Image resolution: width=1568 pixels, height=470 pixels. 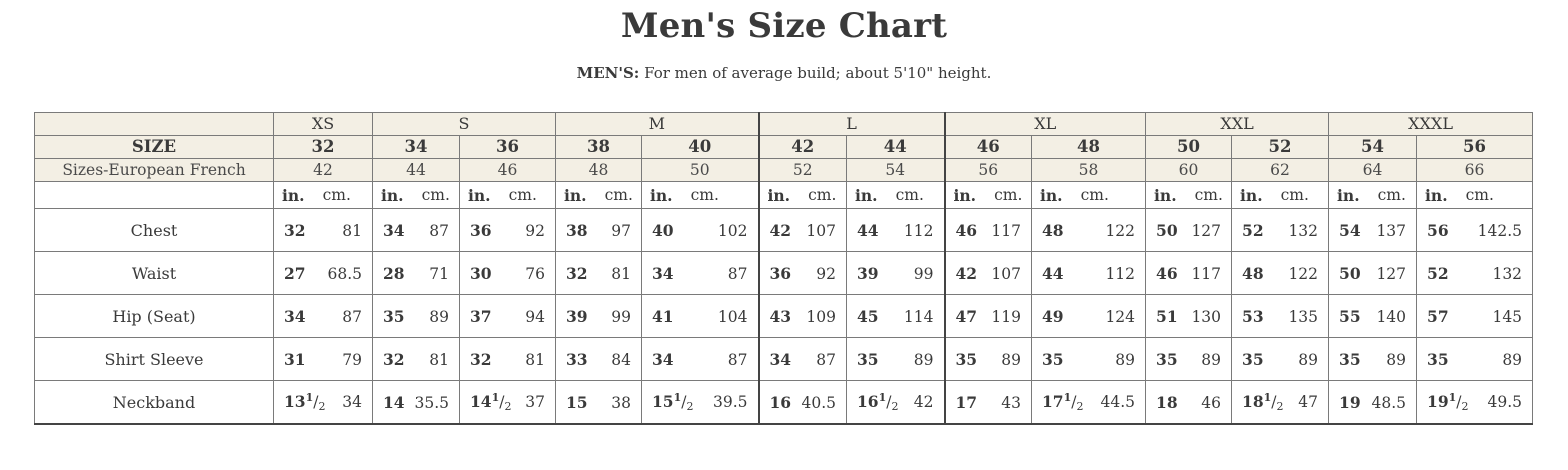 I want to click on waist-cm-value: 68.5, so click(x=344, y=273).